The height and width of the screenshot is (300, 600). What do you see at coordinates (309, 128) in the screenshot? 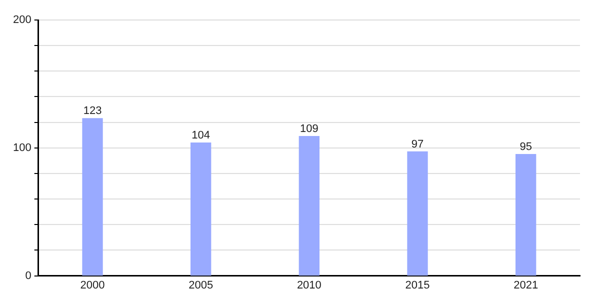
I see `data-label: 109` at bounding box center [309, 128].